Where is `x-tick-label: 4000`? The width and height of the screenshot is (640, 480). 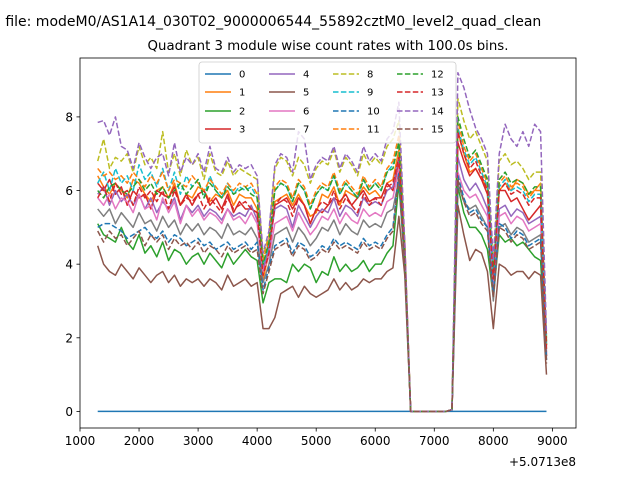
x-tick-label: 4000 is located at coordinates (257, 441).